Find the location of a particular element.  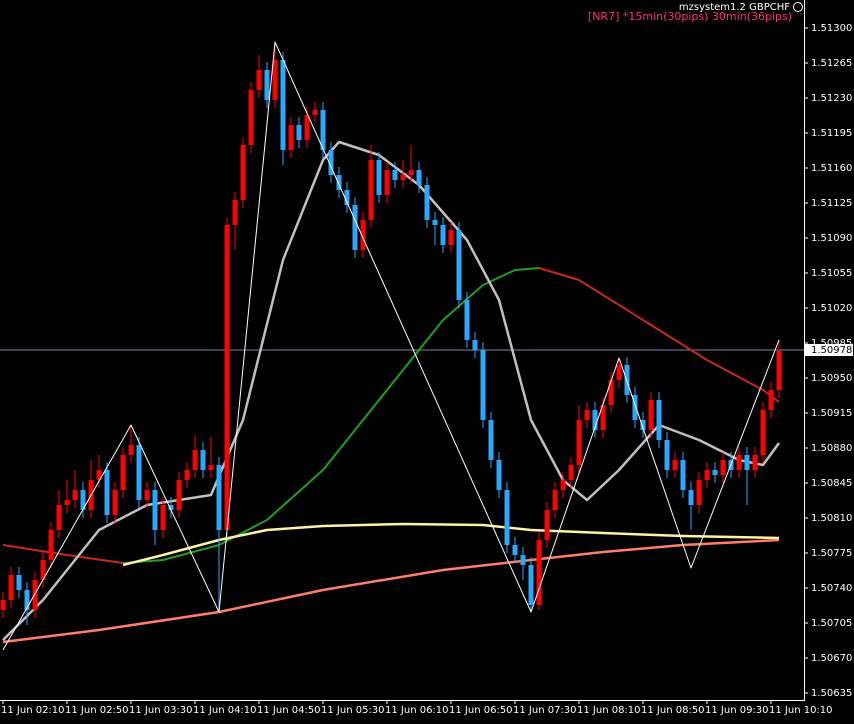

x-tick-label: 11 Jun 10:10 is located at coordinates (801, 710).